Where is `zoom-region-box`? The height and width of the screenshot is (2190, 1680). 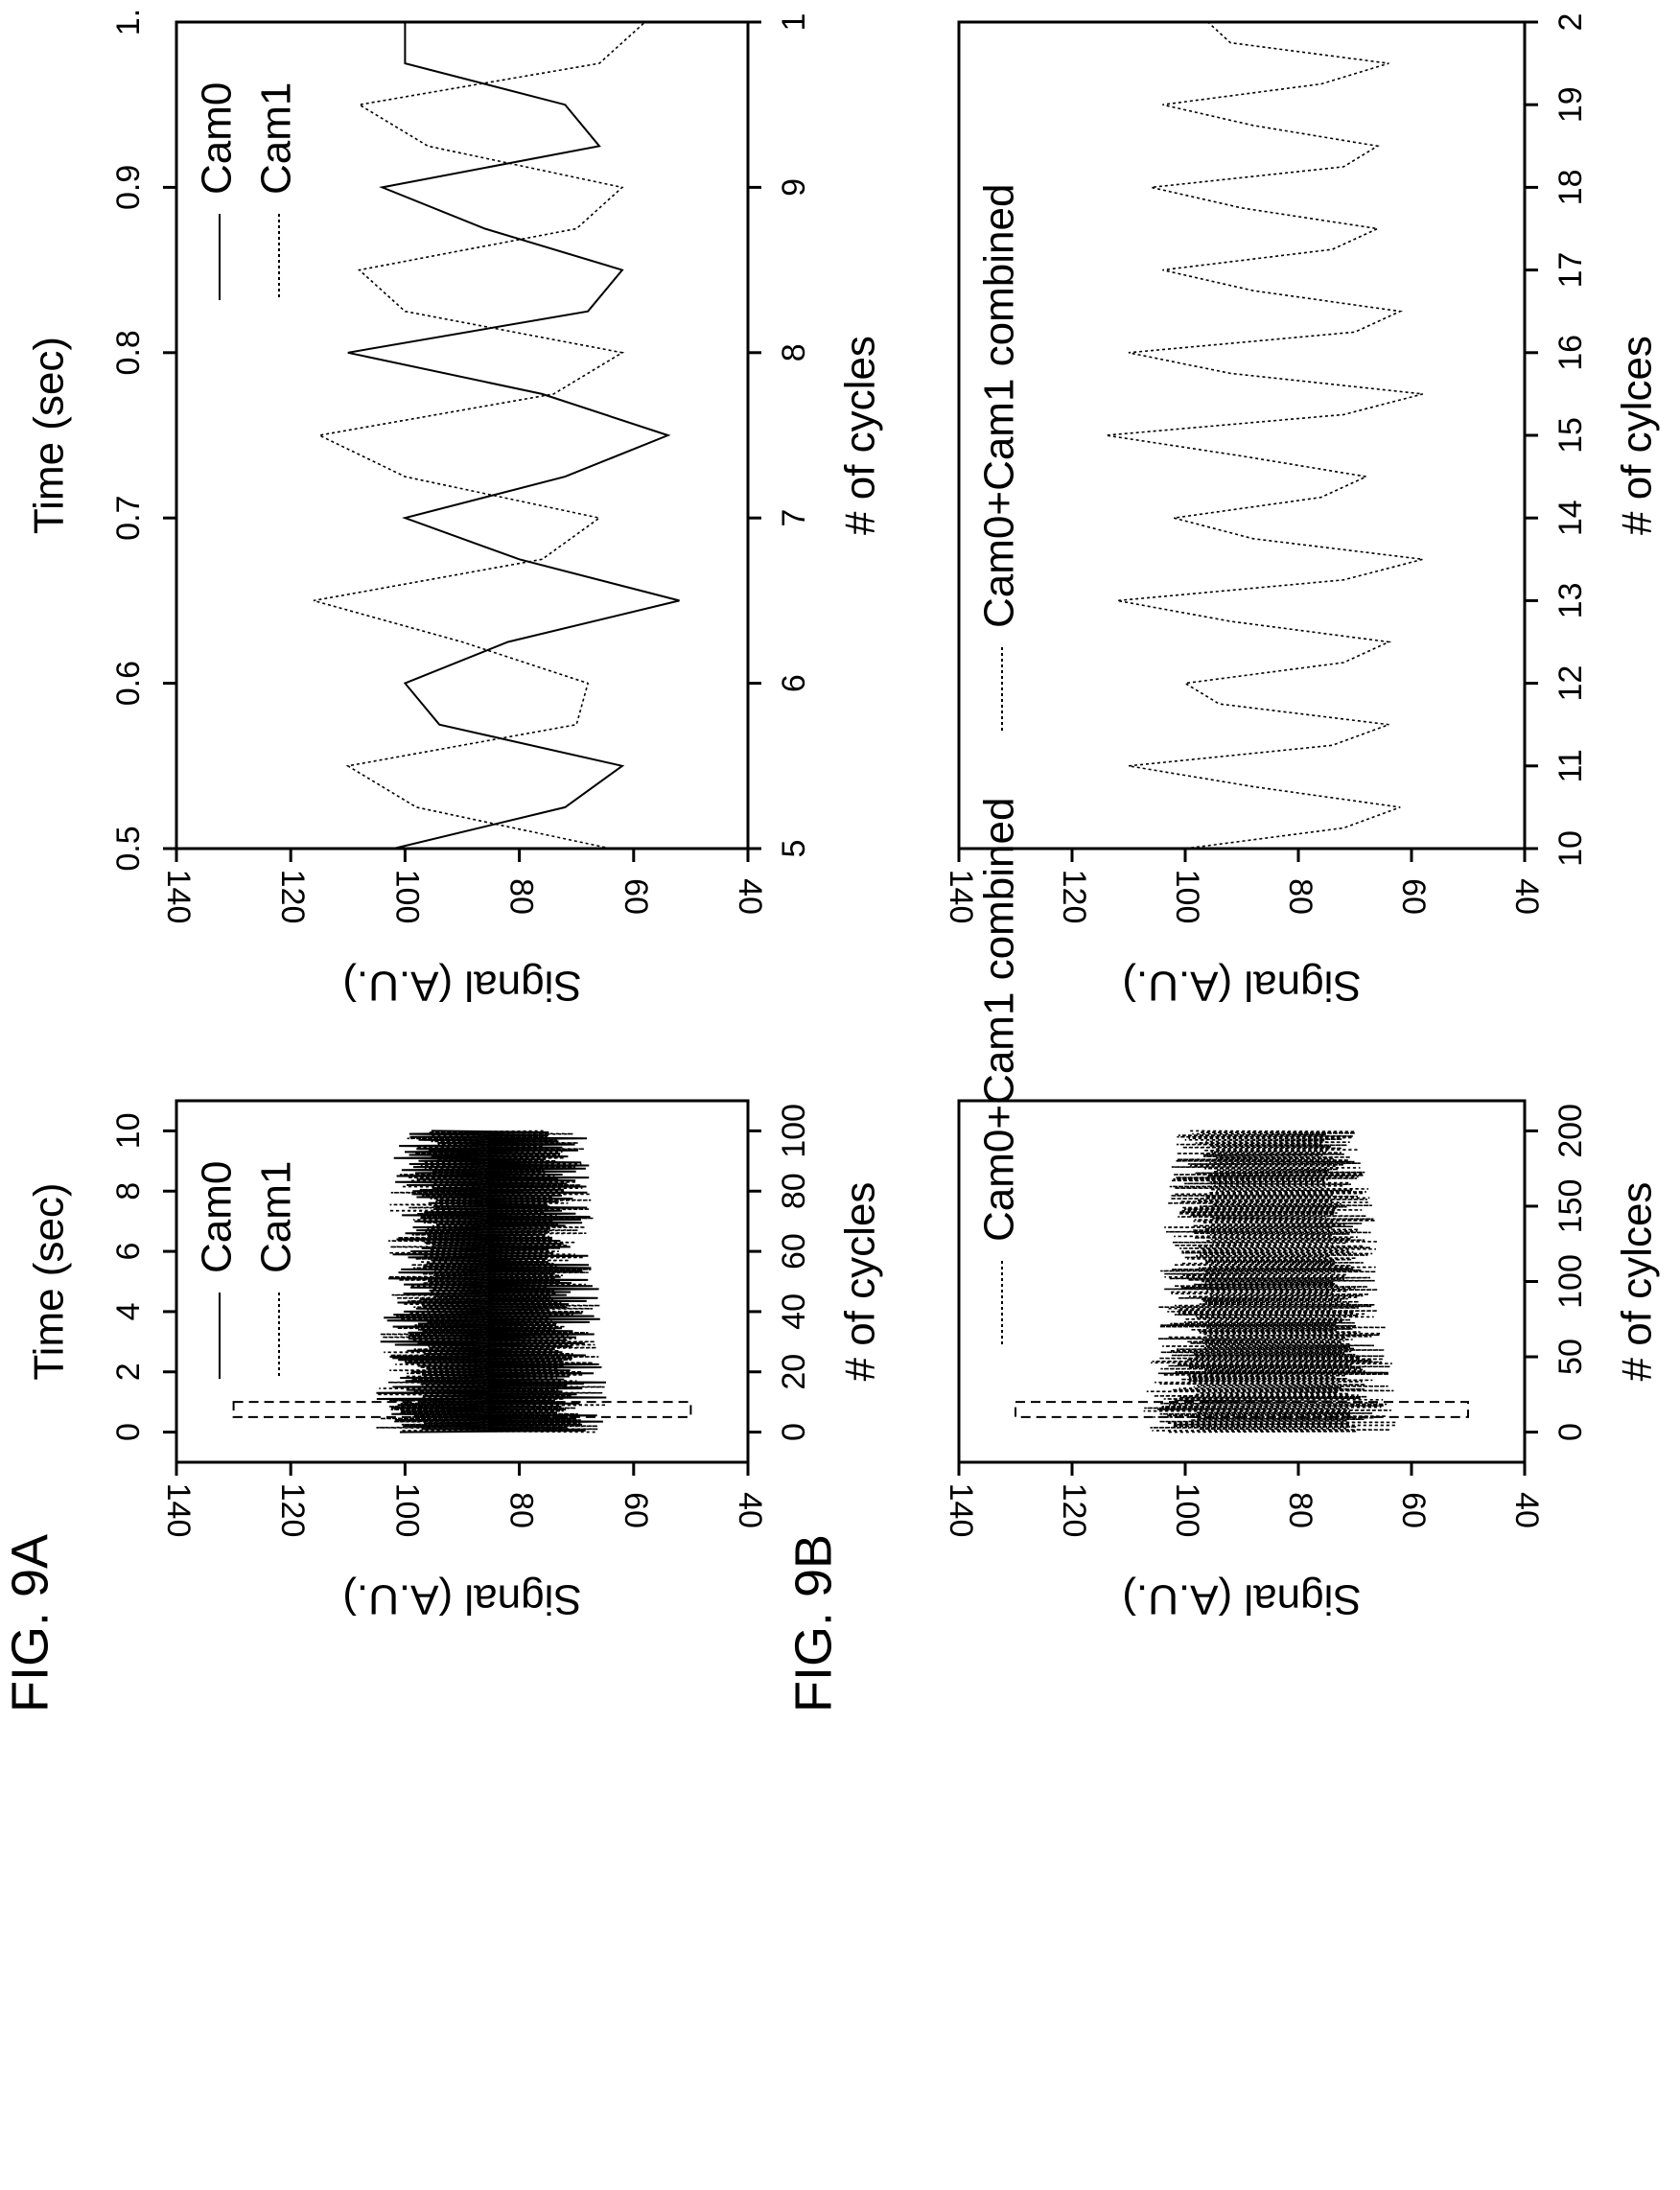
zoom-region-box is located at coordinates (1242, 1409).